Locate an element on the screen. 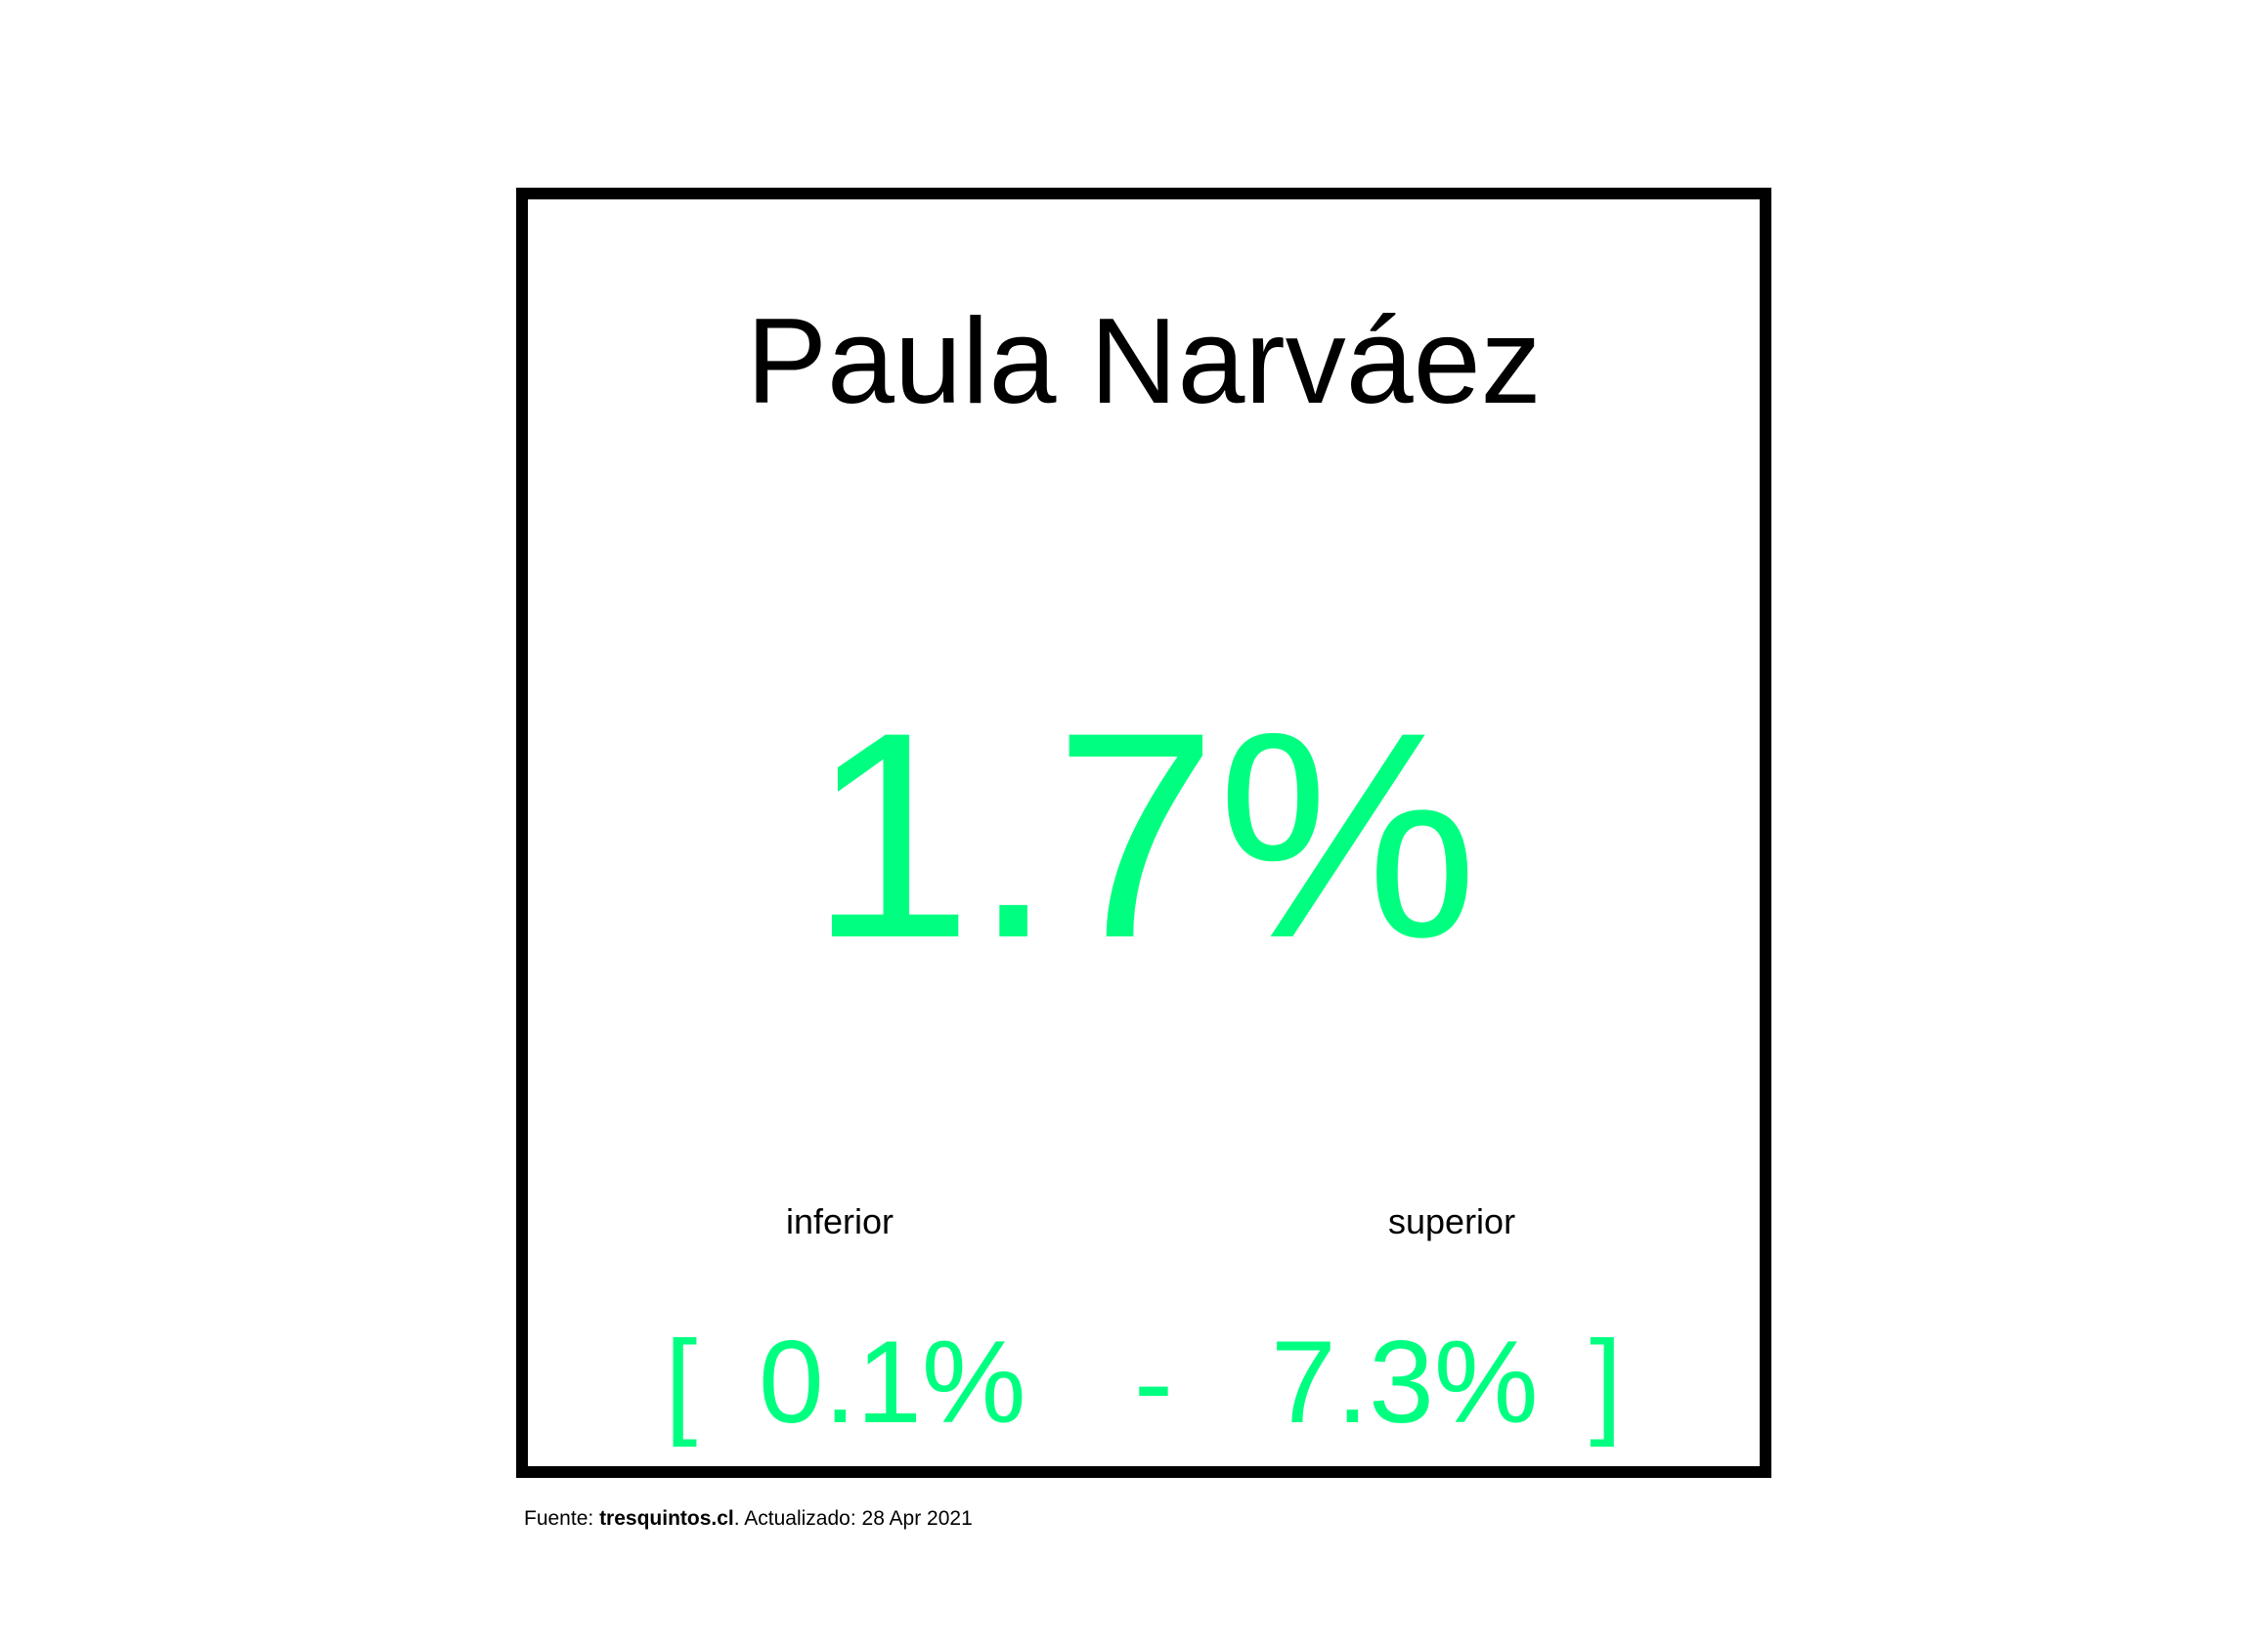  updated-text: . Actualizado: 28 Apr 2021 is located at coordinates (853, 1518).